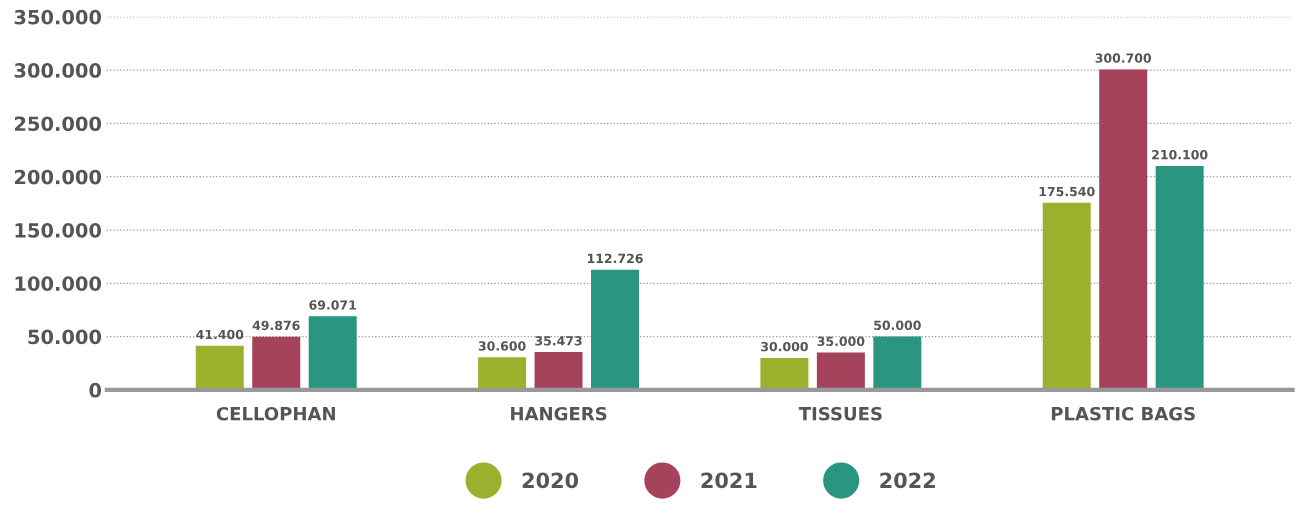 The width and height of the screenshot is (1303, 511). What do you see at coordinates (1067, 191) in the screenshot?
I see `data-label: 175.540` at bounding box center [1067, 191].